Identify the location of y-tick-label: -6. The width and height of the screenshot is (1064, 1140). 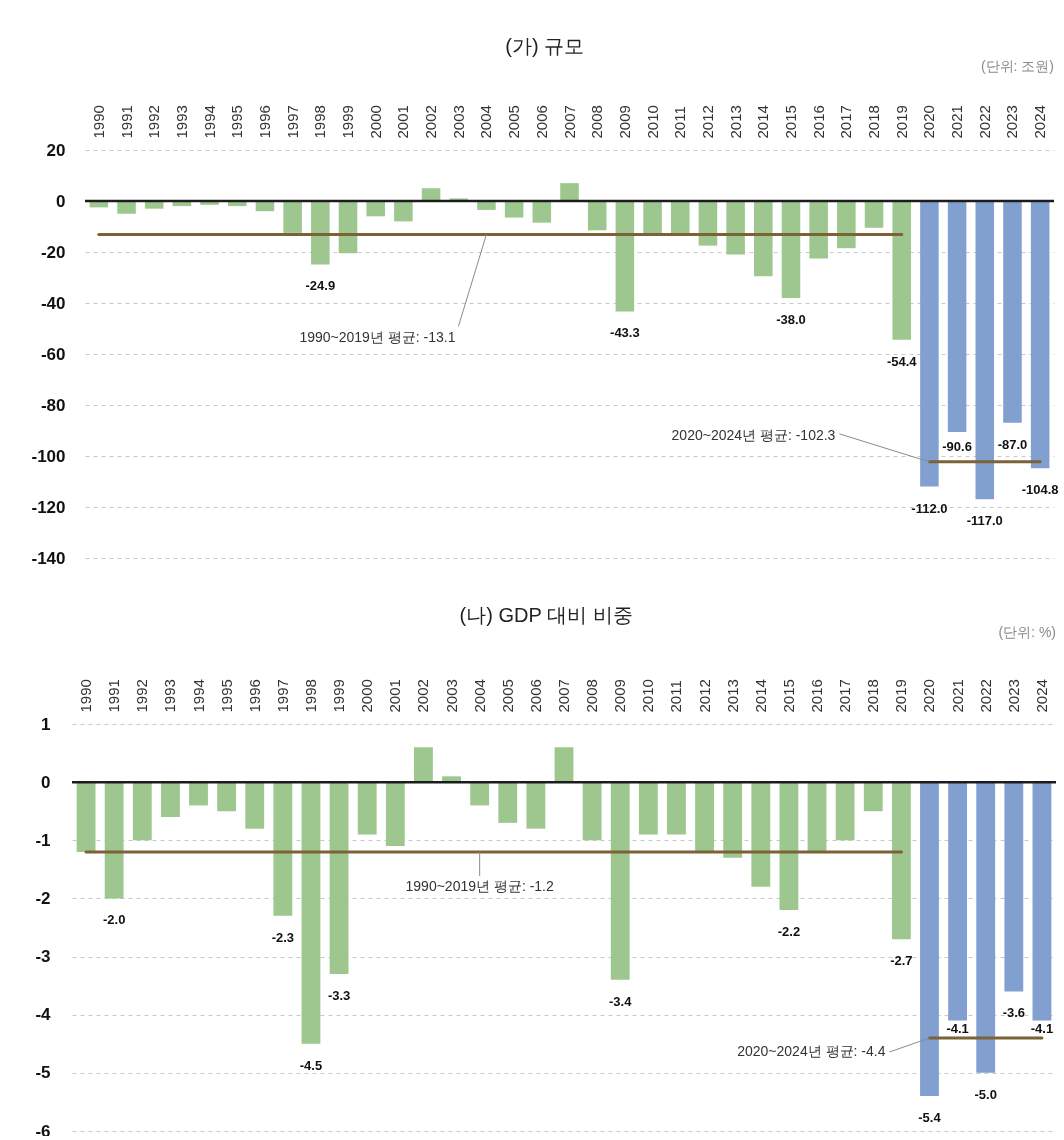
(43, 1130).